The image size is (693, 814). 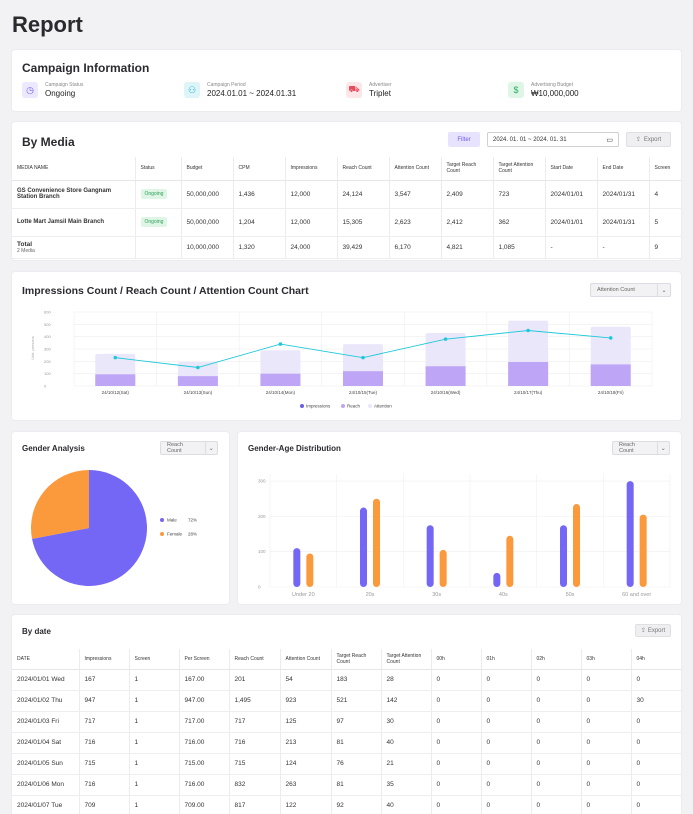 I want to click on column-header: Budget, so click(x=207, y=169).